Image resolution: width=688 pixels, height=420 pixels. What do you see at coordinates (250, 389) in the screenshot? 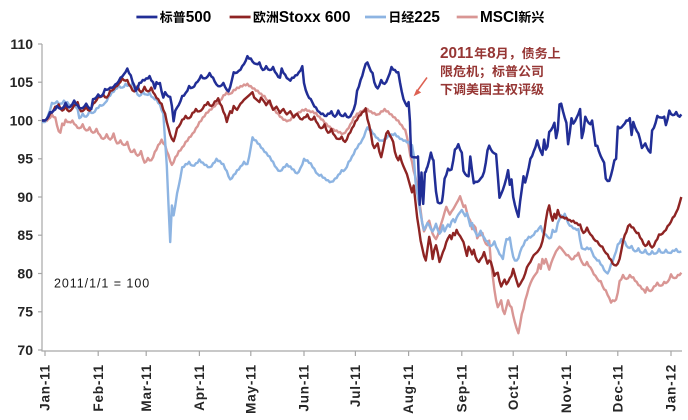
I see `svg-text: May-11` at bounding box center [250, 389].